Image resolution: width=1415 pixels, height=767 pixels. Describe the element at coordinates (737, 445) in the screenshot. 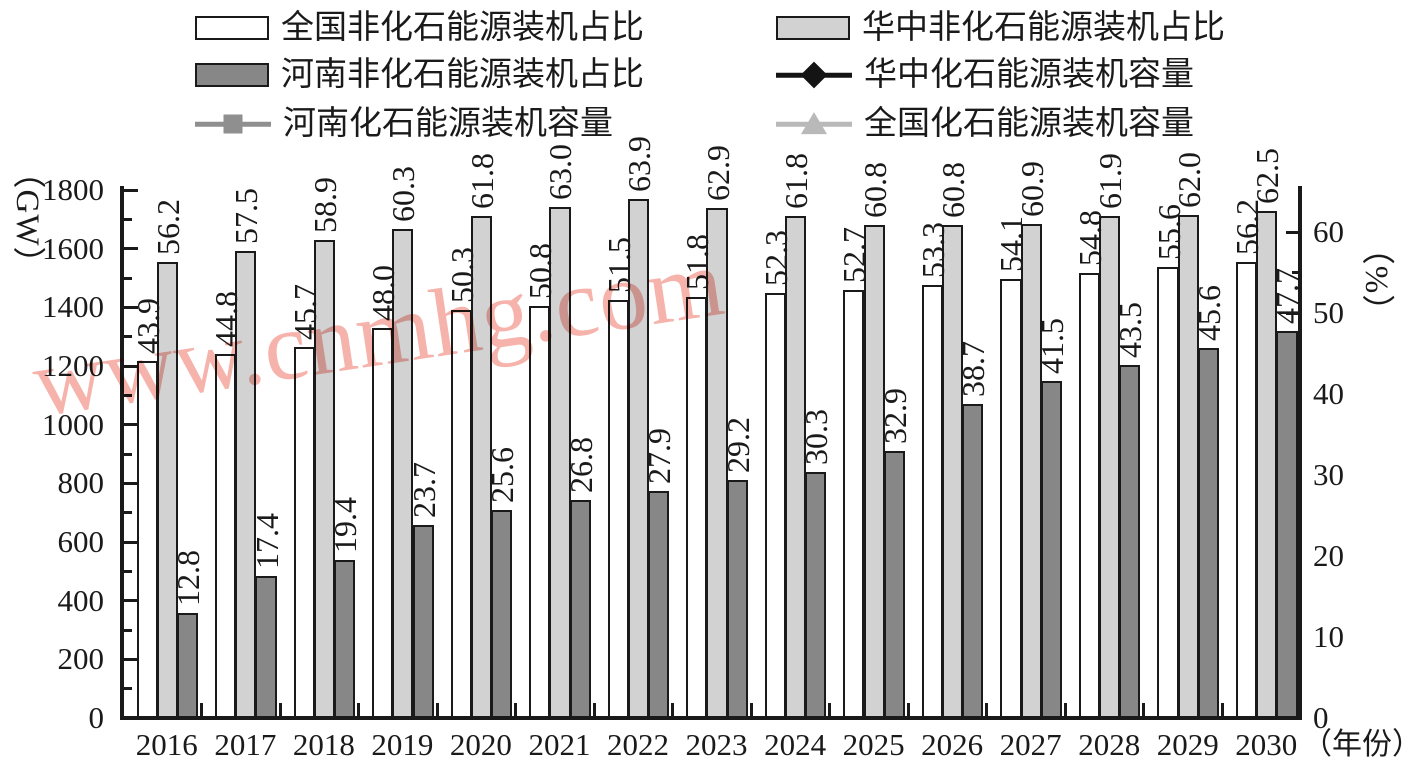

I see `bar-value-label: 29.2` at that location.